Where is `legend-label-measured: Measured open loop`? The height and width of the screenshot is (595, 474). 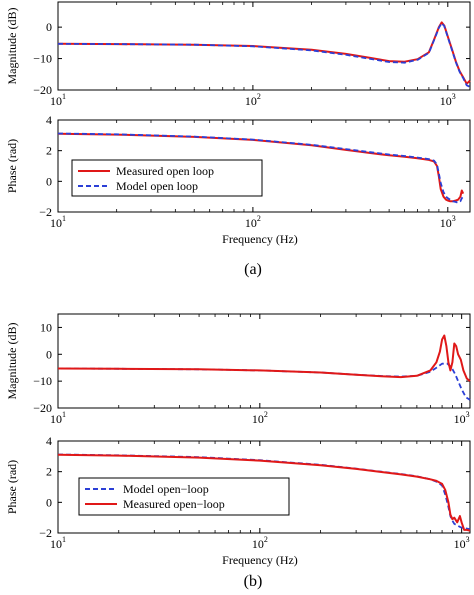 legend-label-measured: Measured open loop is located at coordinates (165, 171).